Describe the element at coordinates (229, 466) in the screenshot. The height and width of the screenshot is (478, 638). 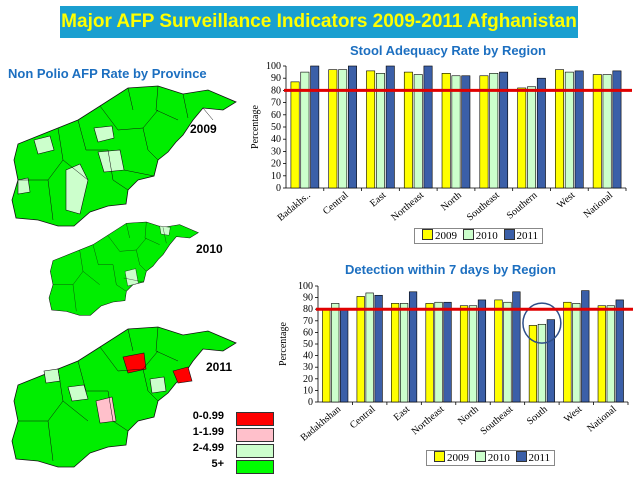
I see `map-legend-row: 5+` at that location.